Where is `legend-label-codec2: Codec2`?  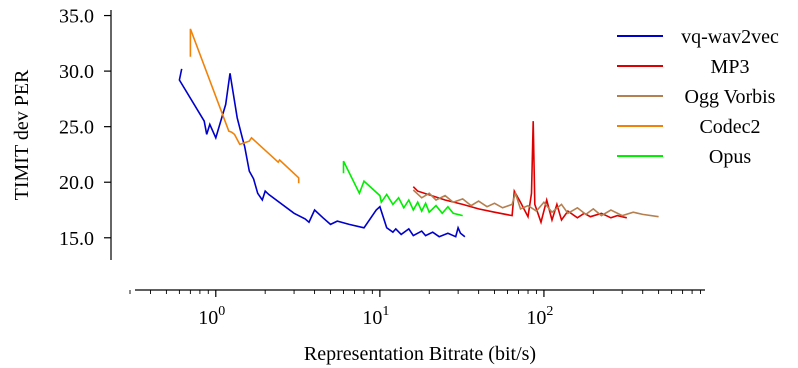 legend-label-codec2: Codec2 is located at coordinates (729, 127).